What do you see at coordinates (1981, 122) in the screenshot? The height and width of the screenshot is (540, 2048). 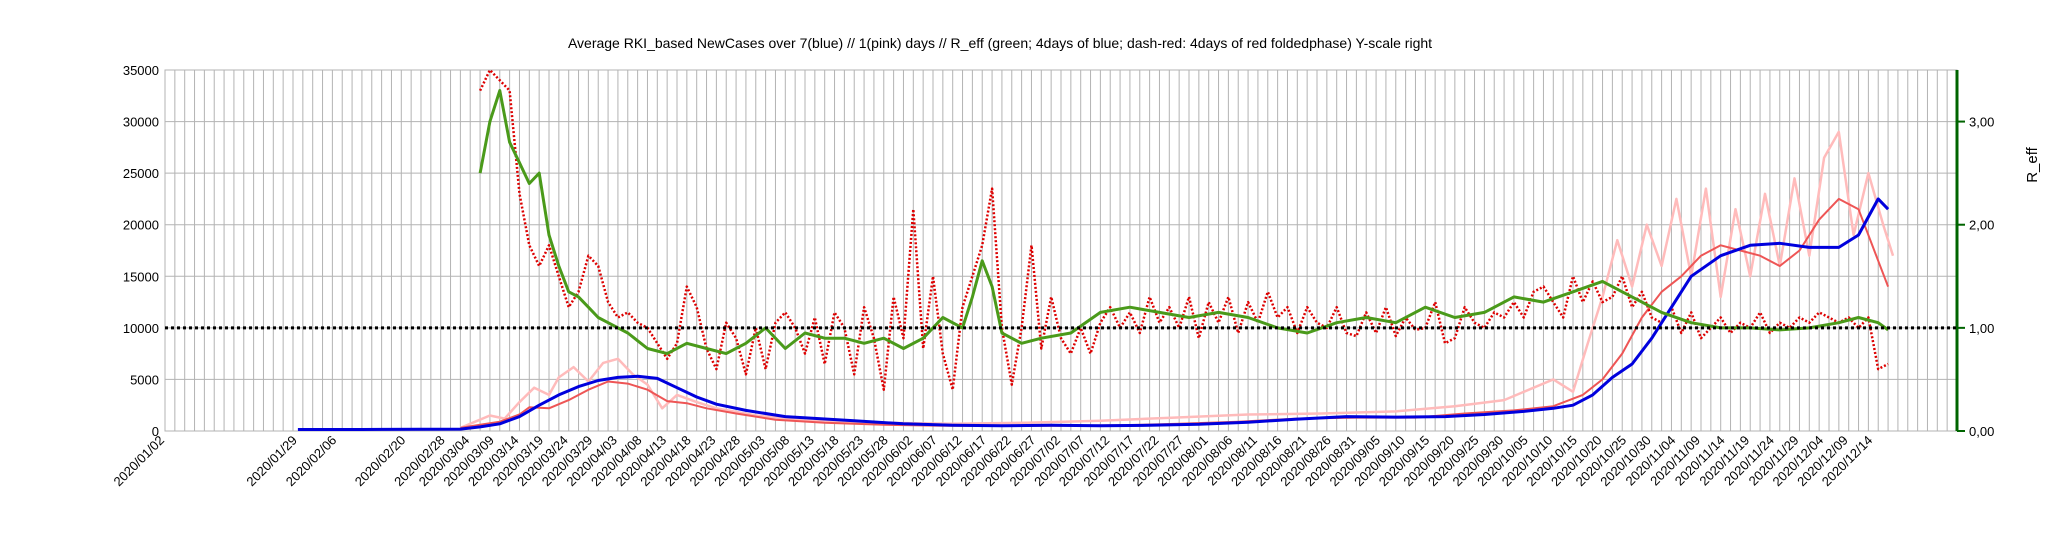 I see `y2-tick-label: 3,00` at bounding box center [1981, 122].